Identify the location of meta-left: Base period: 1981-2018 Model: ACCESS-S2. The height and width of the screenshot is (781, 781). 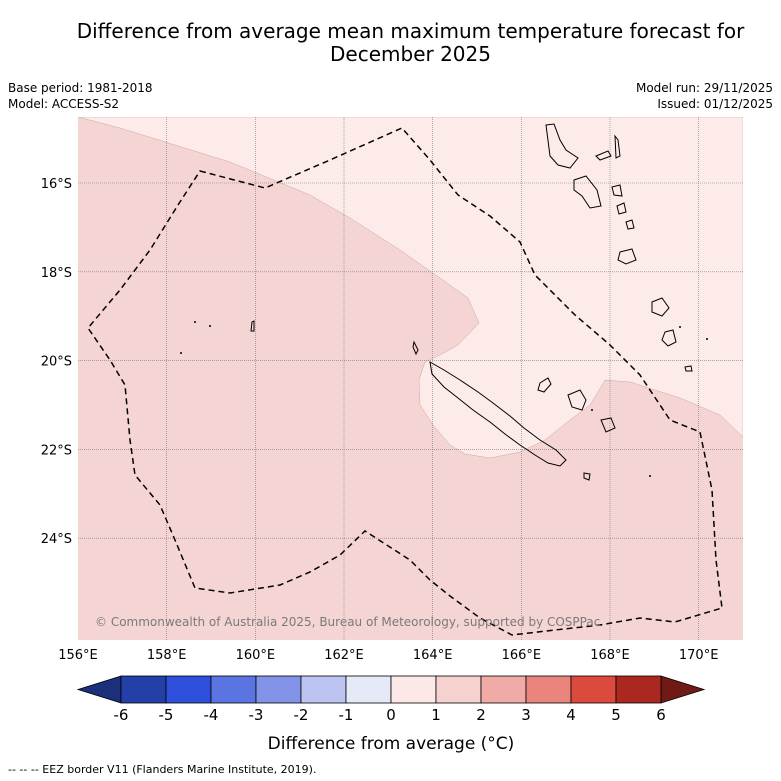
(80, 96).